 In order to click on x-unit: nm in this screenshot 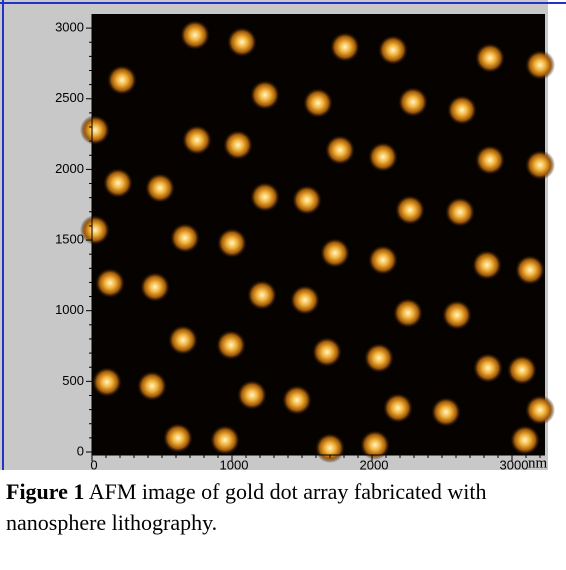, I will do `click(538, 462)`.